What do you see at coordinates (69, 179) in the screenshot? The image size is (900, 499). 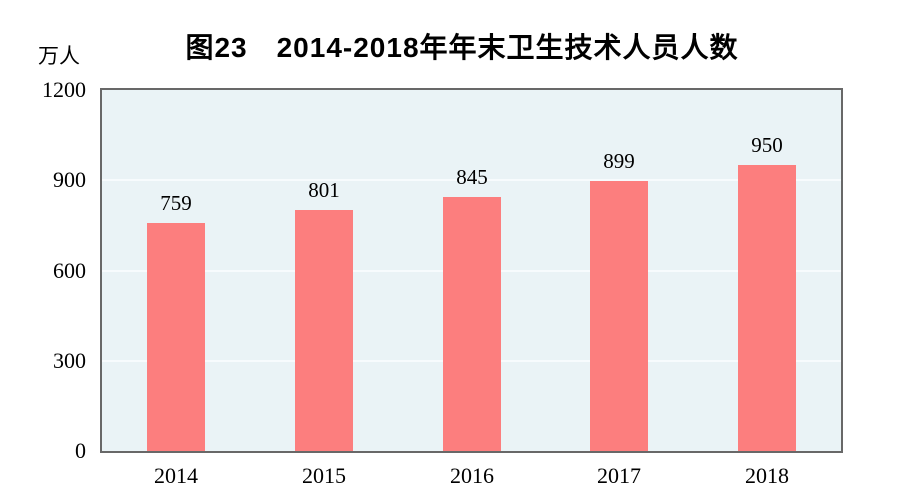 I see `y-tick-label: 900` at bounding box center [69, 179].